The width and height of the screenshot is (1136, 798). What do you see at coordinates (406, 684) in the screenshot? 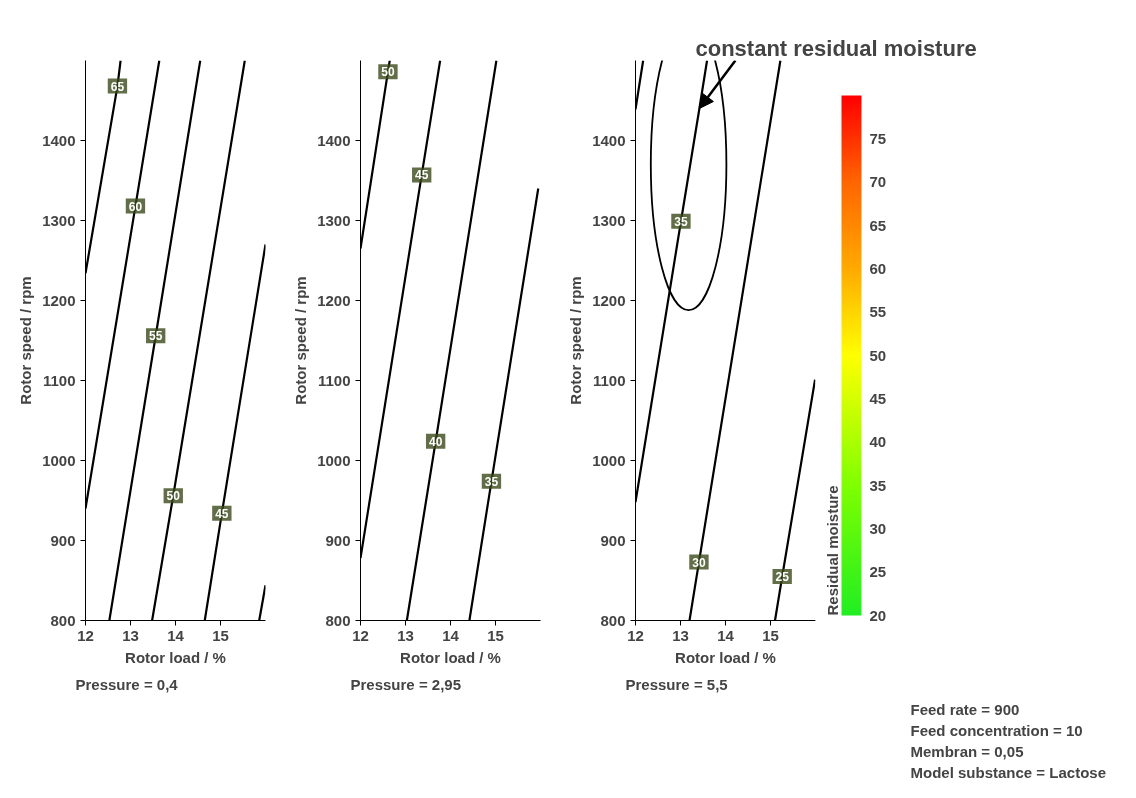
I see `text: Pressure = 2,95` at bounding box center [406, 684].